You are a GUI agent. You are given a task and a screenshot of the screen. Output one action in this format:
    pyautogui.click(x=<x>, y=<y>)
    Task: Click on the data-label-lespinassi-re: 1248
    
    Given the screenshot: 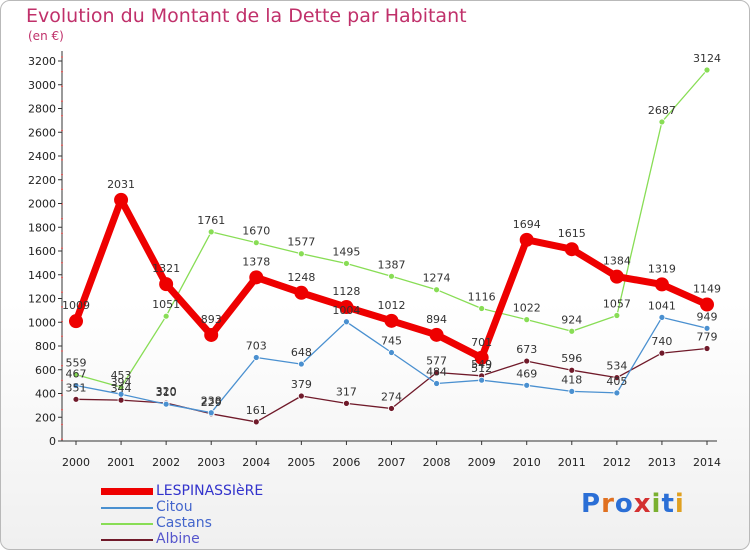 What is the action you would take?
    pyautogui.click(x=301, y=277)
    